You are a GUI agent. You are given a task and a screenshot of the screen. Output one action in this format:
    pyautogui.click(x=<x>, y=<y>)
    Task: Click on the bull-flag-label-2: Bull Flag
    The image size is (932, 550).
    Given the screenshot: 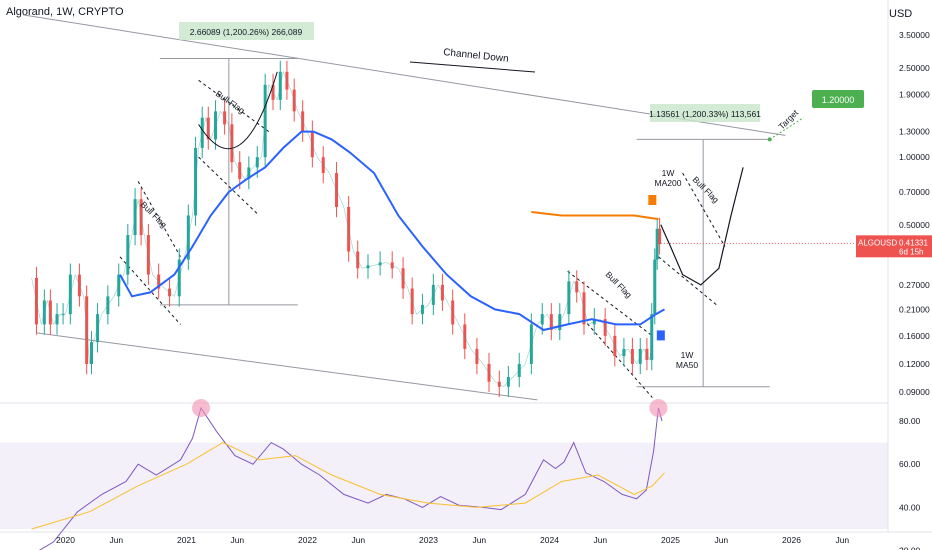 What is the action you would take?
    pyautogui.click(x=230, y=101)
    